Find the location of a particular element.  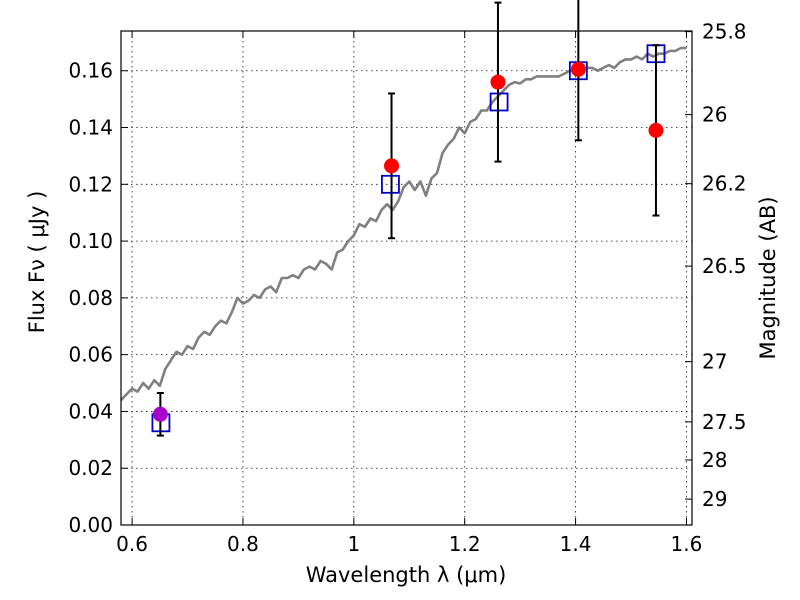

right-axis-title: Magnitude (AB) is located at coordinates (768, 277).